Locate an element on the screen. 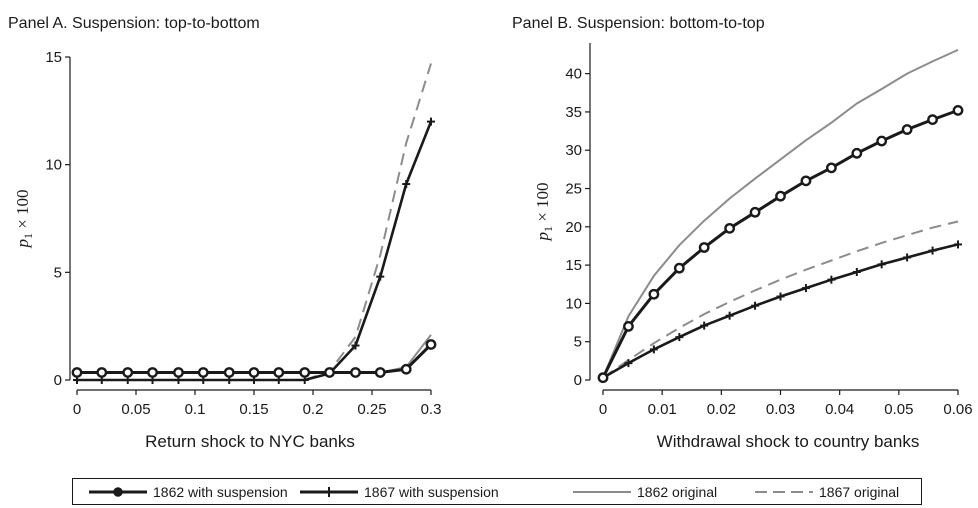 This screenshot has width=978, height=508. panel-b-y-tick-label: 10 is located at coordinates (573, 303).